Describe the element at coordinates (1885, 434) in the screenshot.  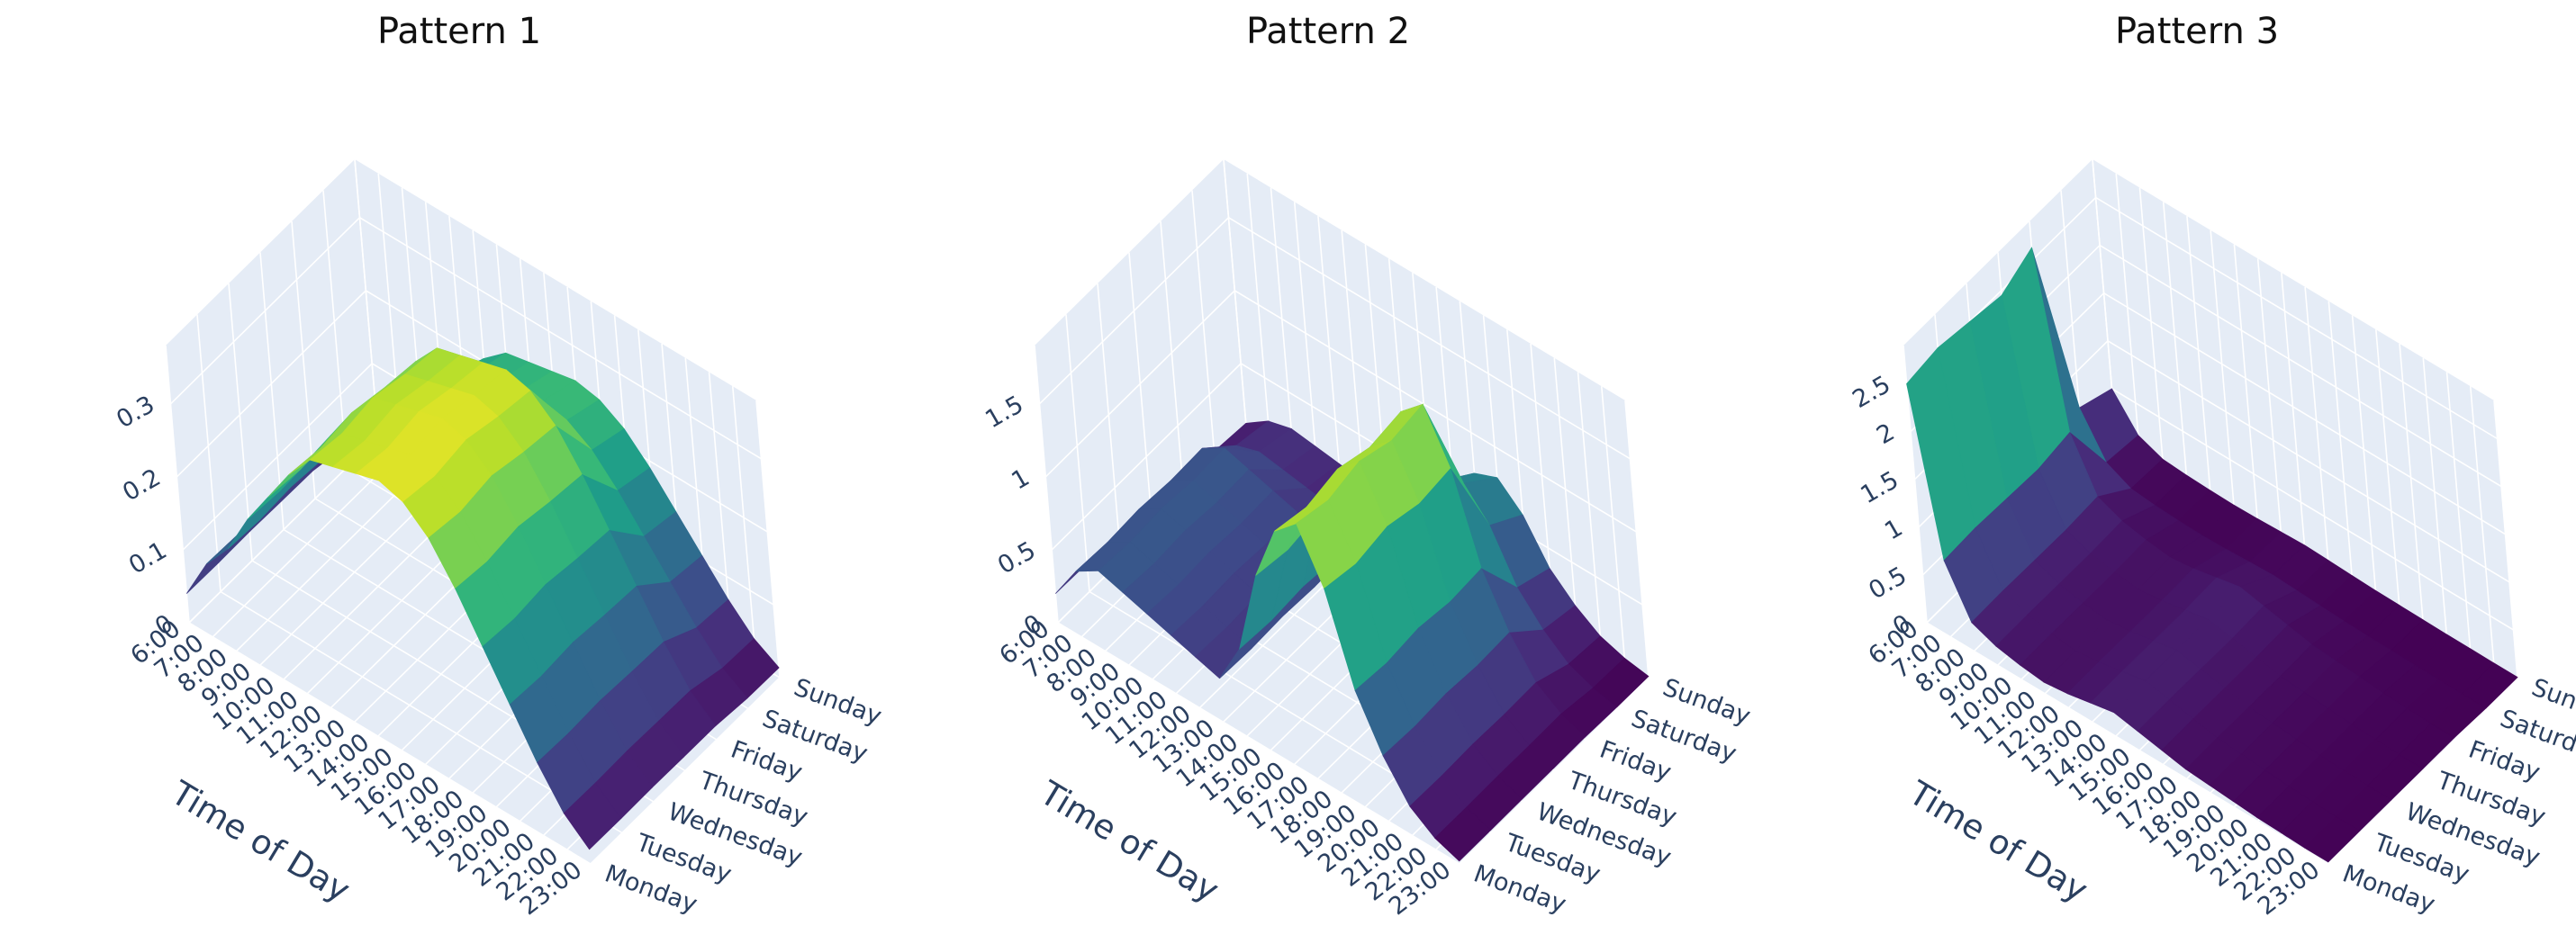
I see `z-tick-label: 2` at that location.